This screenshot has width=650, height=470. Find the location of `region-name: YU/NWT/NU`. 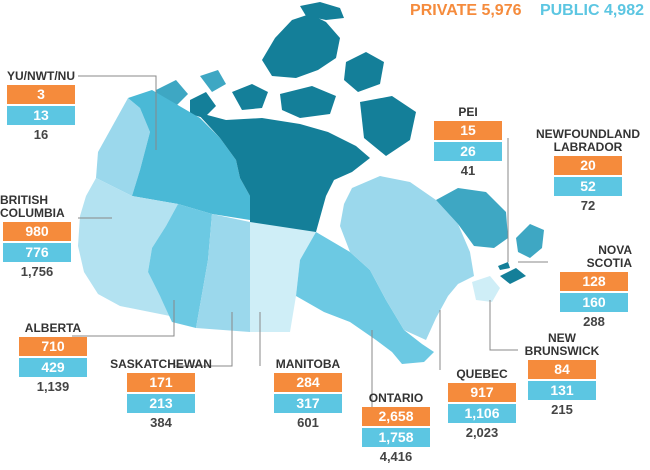

region-name: YU/NWT/NU is located at coordinates (41, 76).